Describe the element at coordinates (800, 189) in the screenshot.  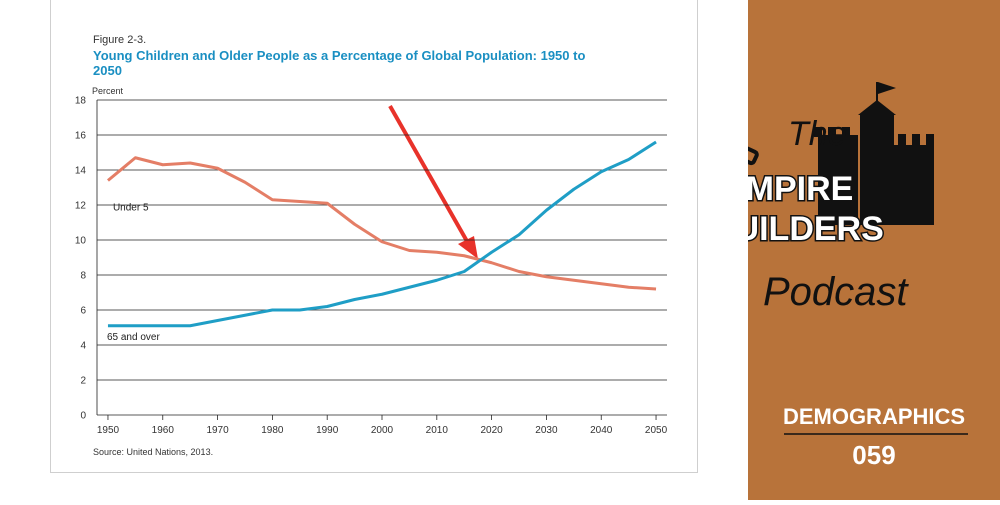
I see `brand-line1: EMPIRE` at that location.